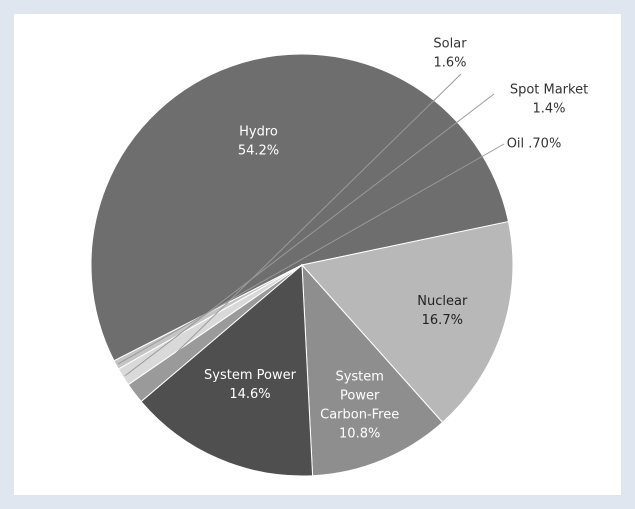 Image resolution: width=635 pixels, height=509 pixels. What do you see at coordinates (360, 396) in the screenshot?
I see `label-system-power-carbon-free-name: Power` at bounding box center [360, 396].